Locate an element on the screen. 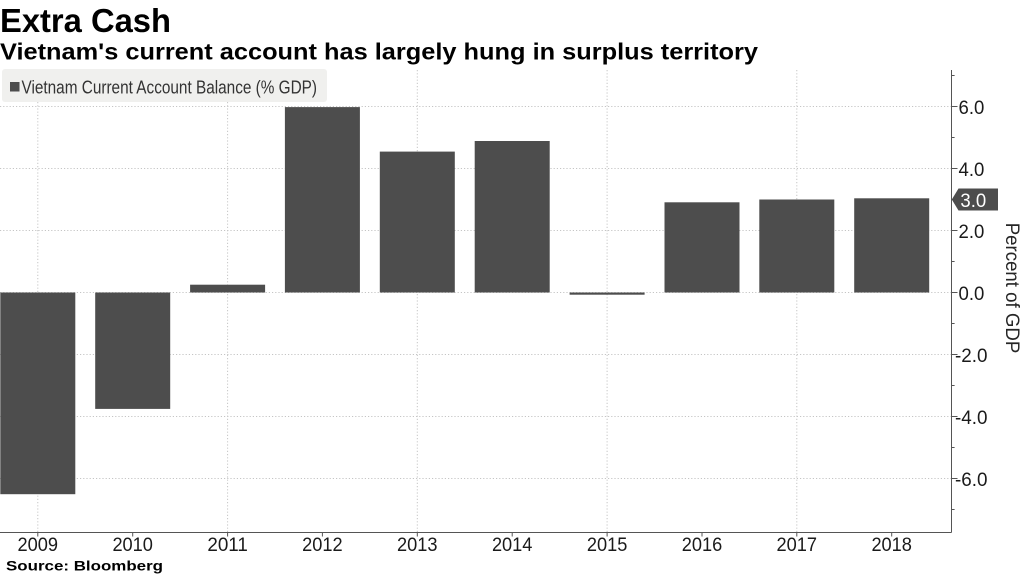  svg-text: 2010 is located at coordinates (132, 545).